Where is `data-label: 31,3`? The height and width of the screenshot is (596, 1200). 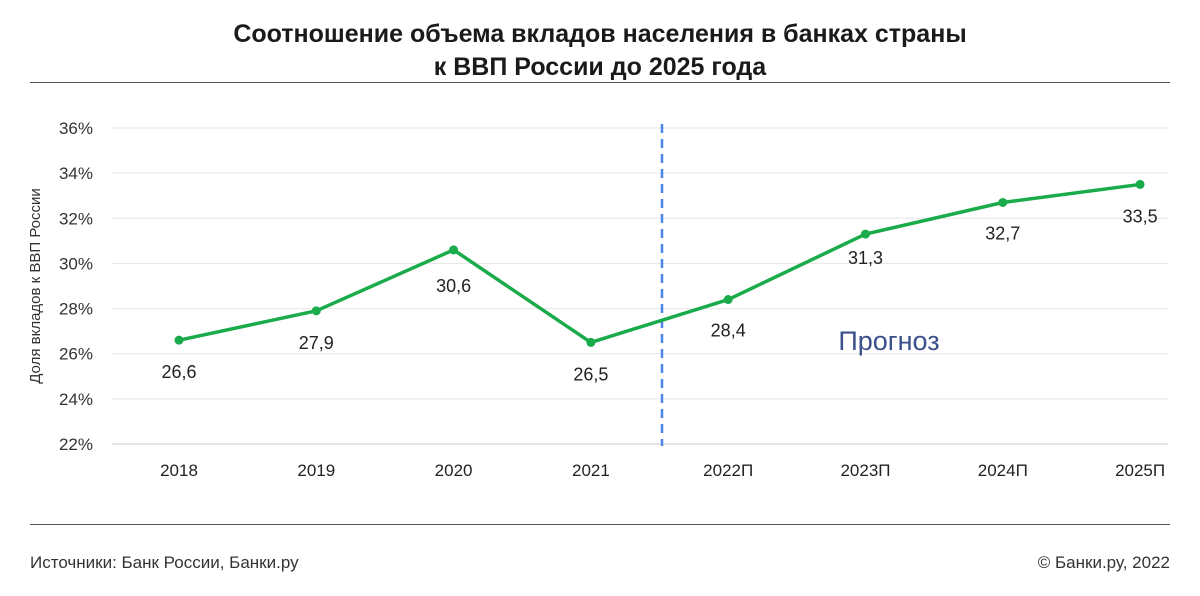
data-label: 31,3 is located at coordinates (865, 258).